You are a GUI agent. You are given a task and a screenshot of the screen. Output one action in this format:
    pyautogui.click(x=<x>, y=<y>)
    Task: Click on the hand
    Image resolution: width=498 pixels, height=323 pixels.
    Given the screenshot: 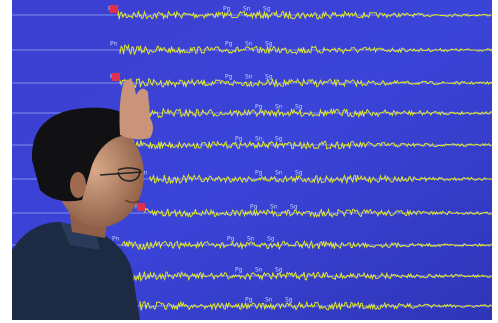 What is the action you would take?
    pyautogui.click(x=136, y=109)
    